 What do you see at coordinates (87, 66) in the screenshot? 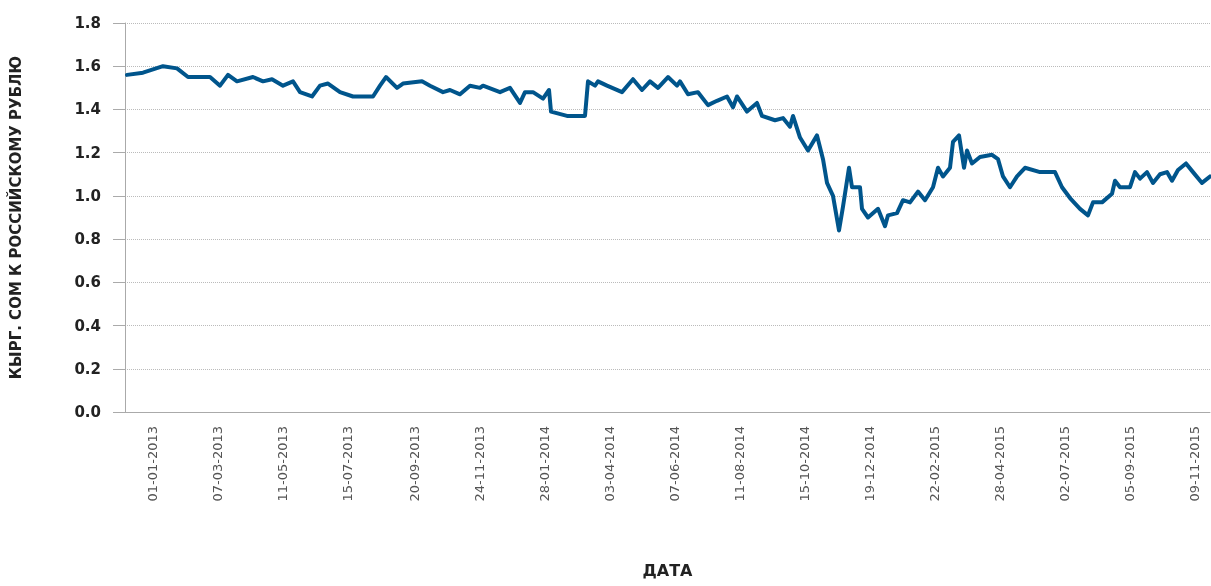
I see `y-tick-label: 1.6` at bounding box center [87, 66].